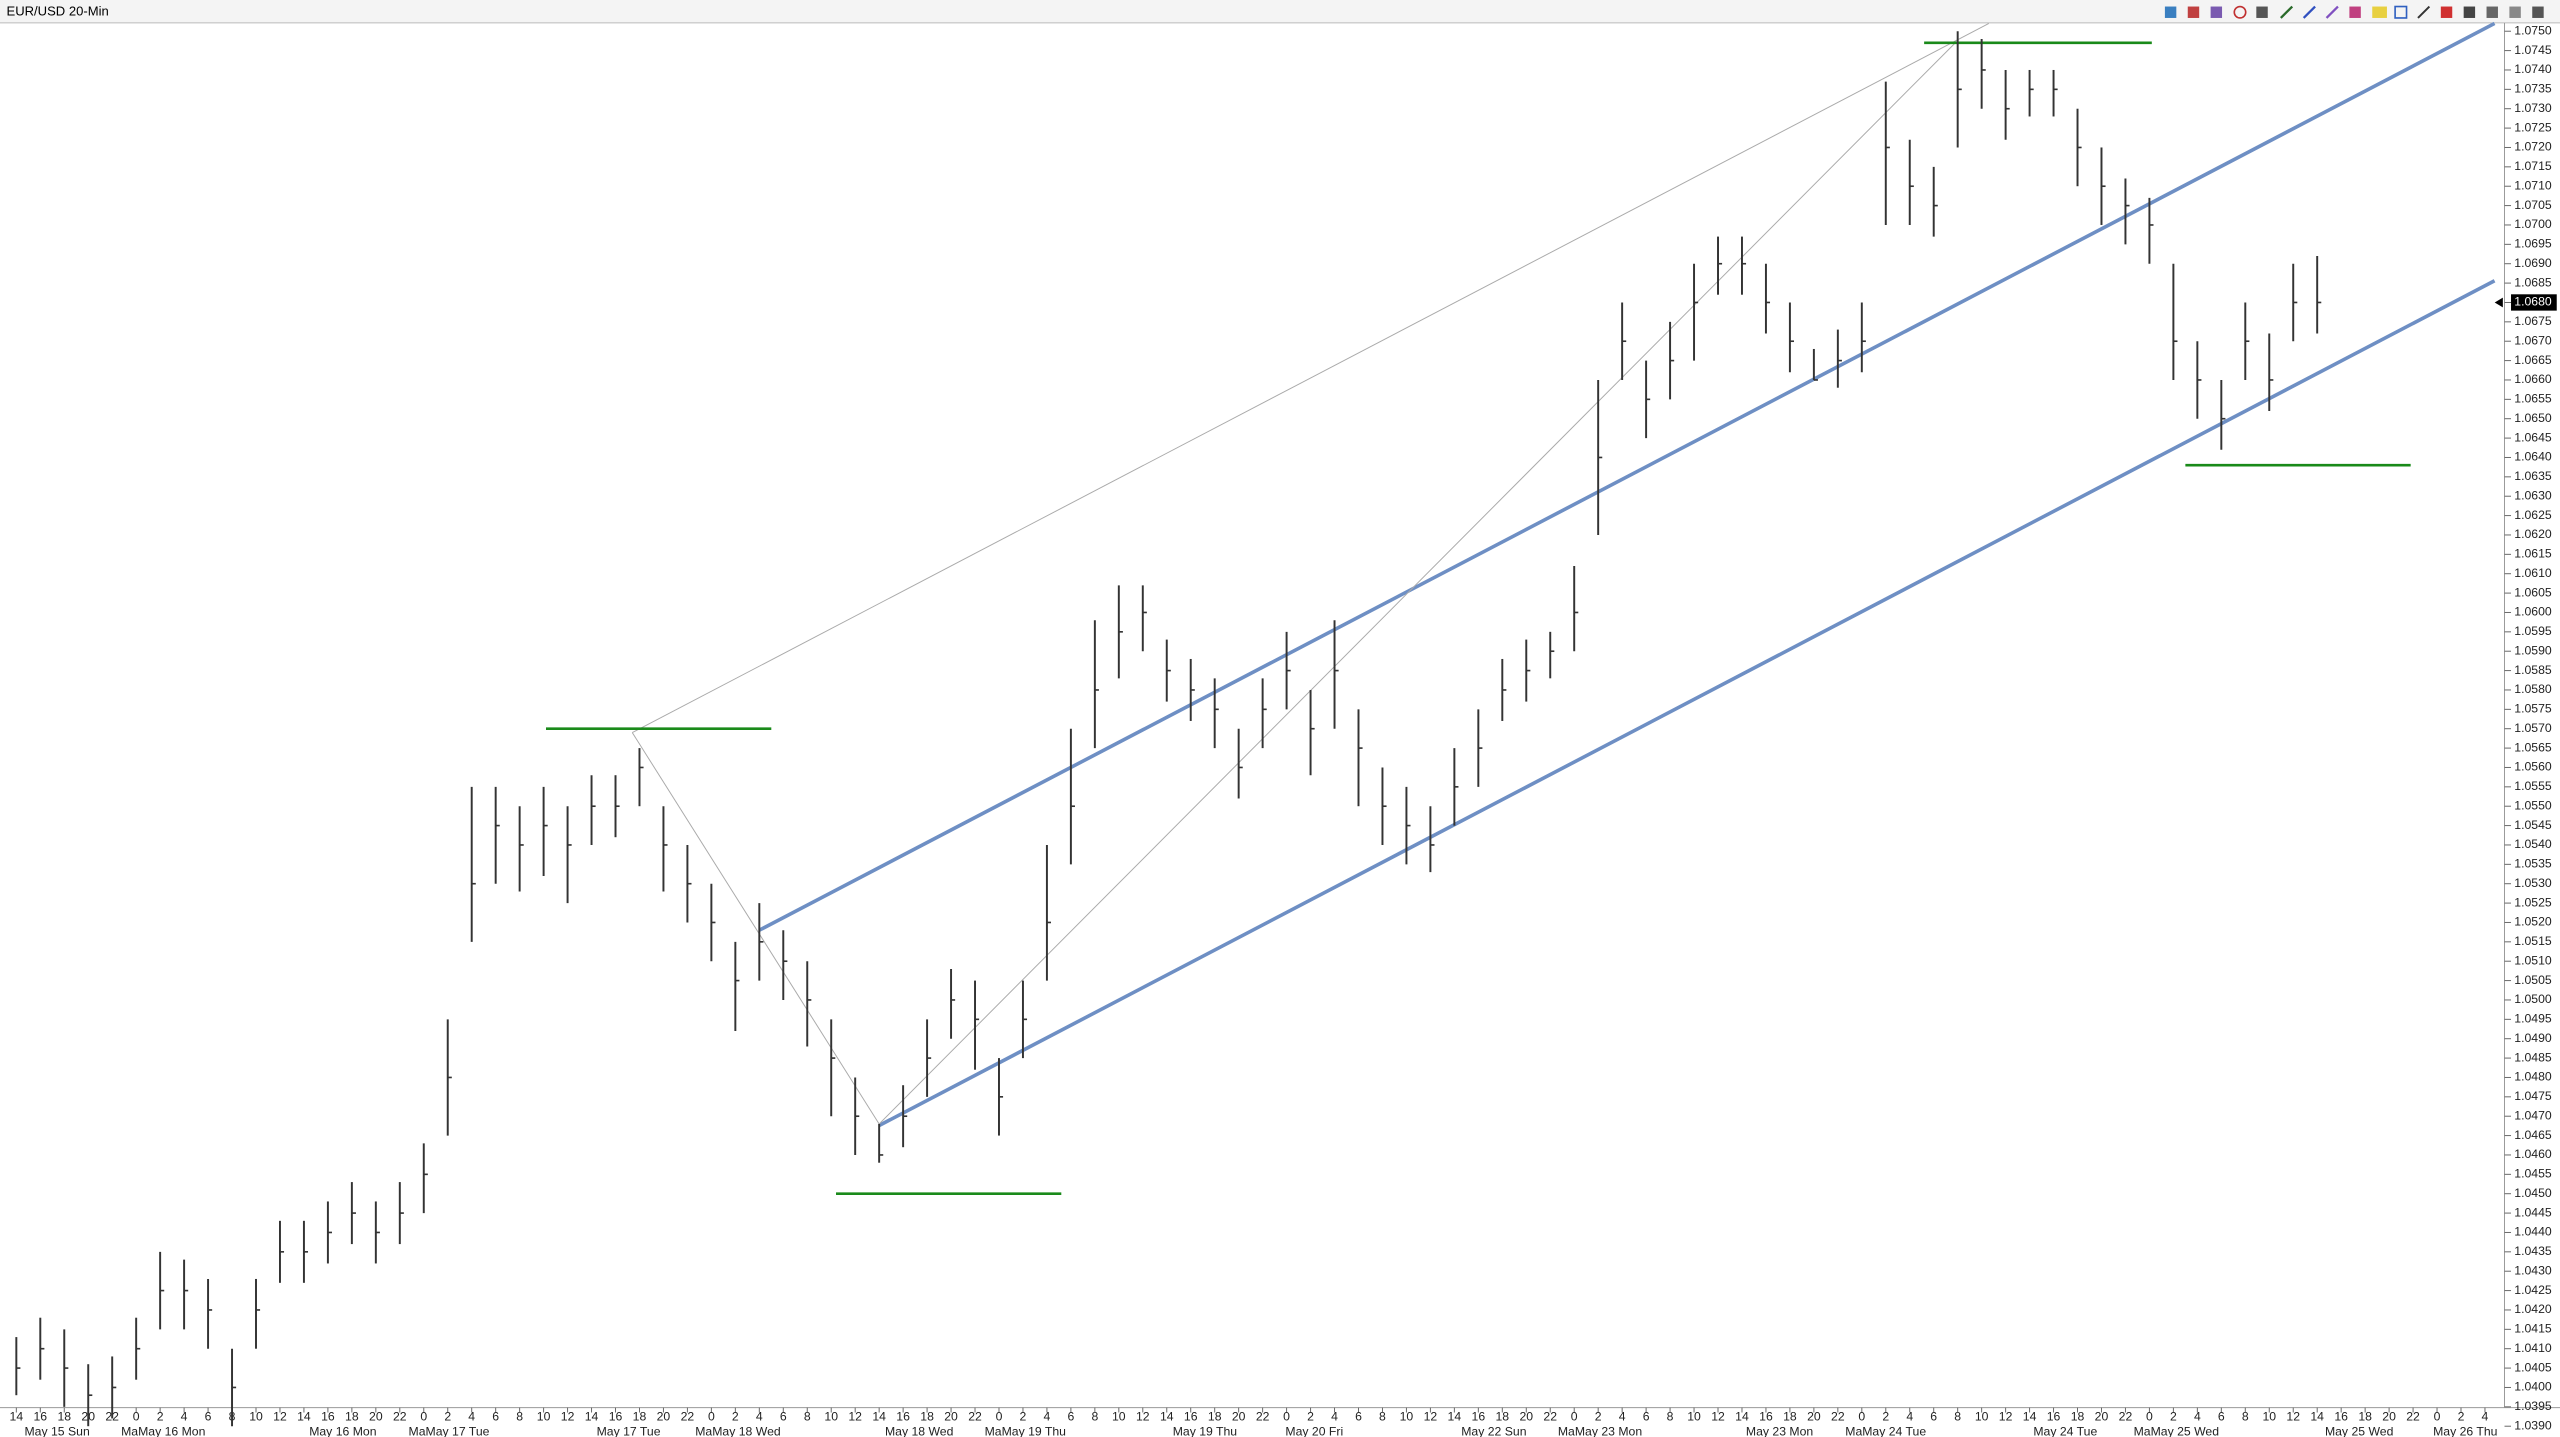  What do you see at coordinates (2533, 825) in the screenshot?
I see `y-tick-label: 1.0545` at bounding box center [2533, 825].